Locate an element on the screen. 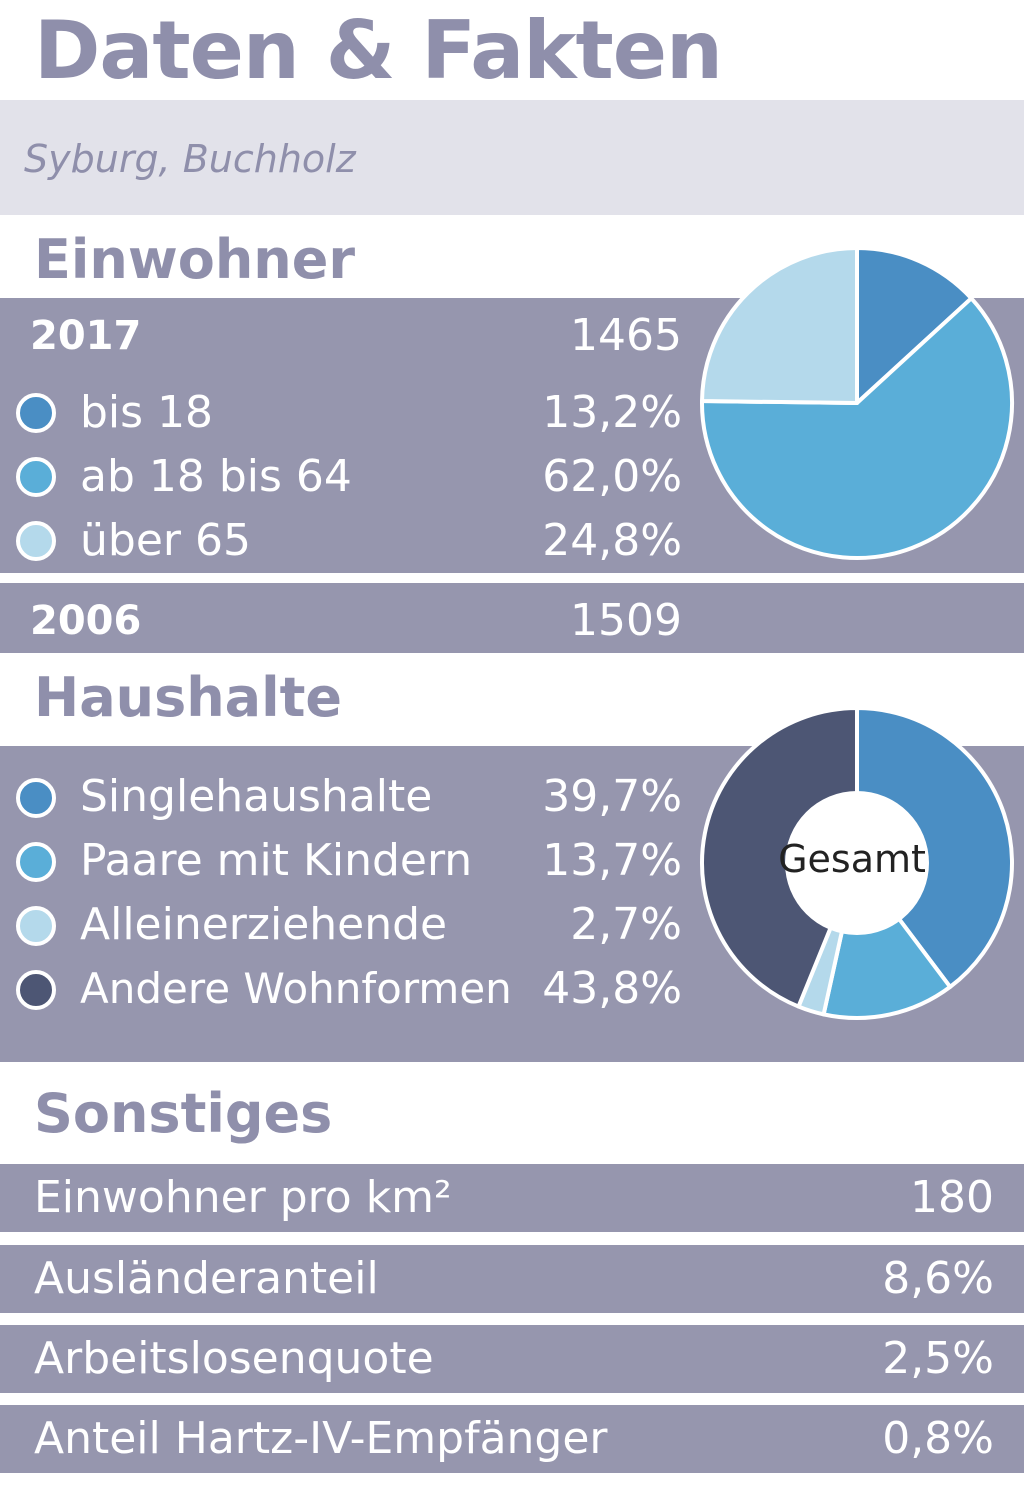 The width and height of the screenshot is (1024, 1487). year-2006-label: 2006 is located at coordinates (86, 621).